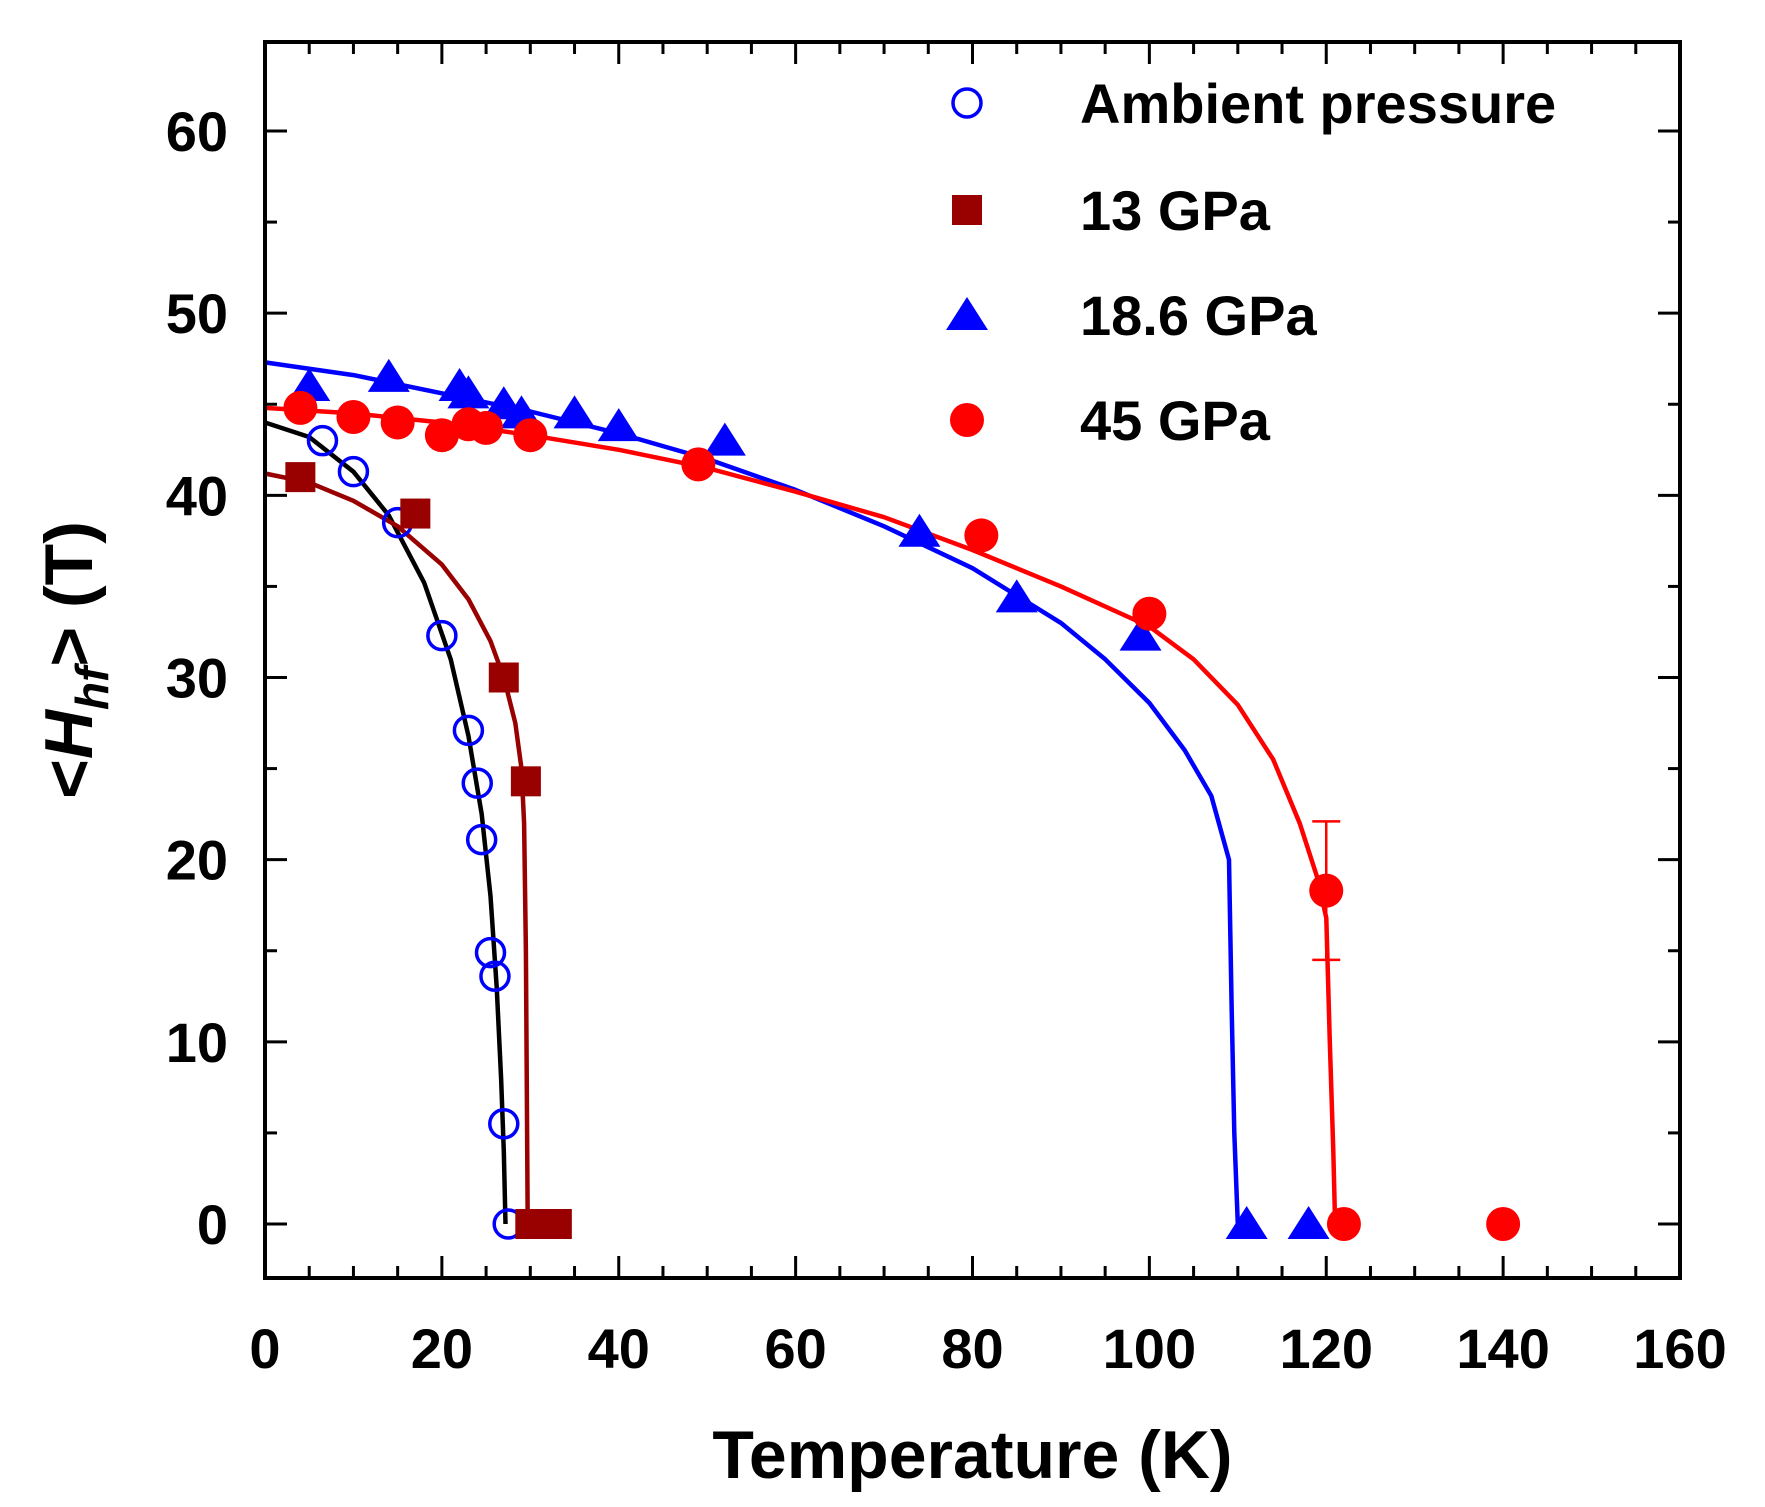 This screenshot has height=1507, width=1765. I want to click on y-tick-labels: 0 10 20 30 40 50 60, so click(197, 678).